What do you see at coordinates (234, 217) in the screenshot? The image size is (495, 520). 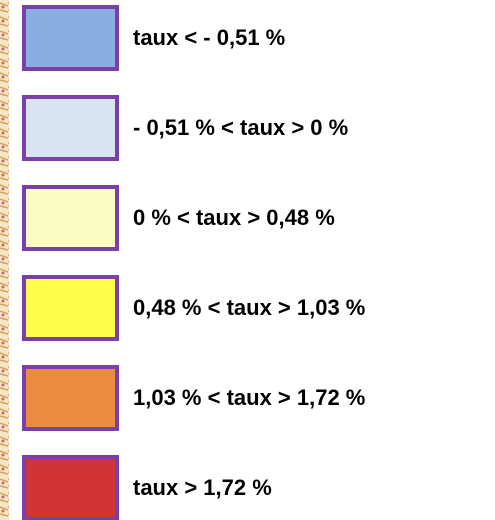 I see `legend-label: 0 % < taux > 0,48 %` at bounding box center [234, 217].